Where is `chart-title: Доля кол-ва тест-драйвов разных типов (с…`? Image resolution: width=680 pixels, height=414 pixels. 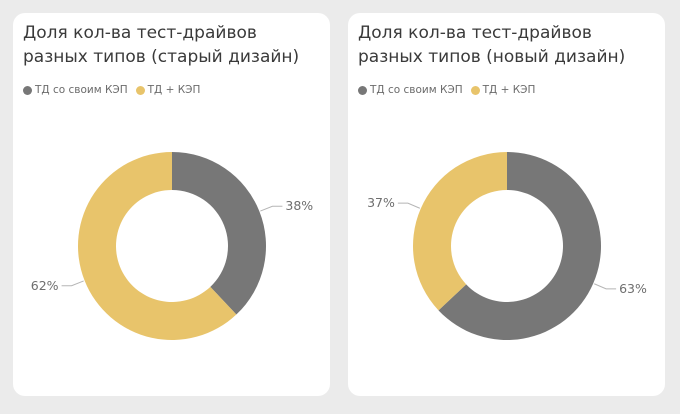
chart-title: Доля кол-ва тест-драйвов разных типов (с… is located at coordinates (161, 45).